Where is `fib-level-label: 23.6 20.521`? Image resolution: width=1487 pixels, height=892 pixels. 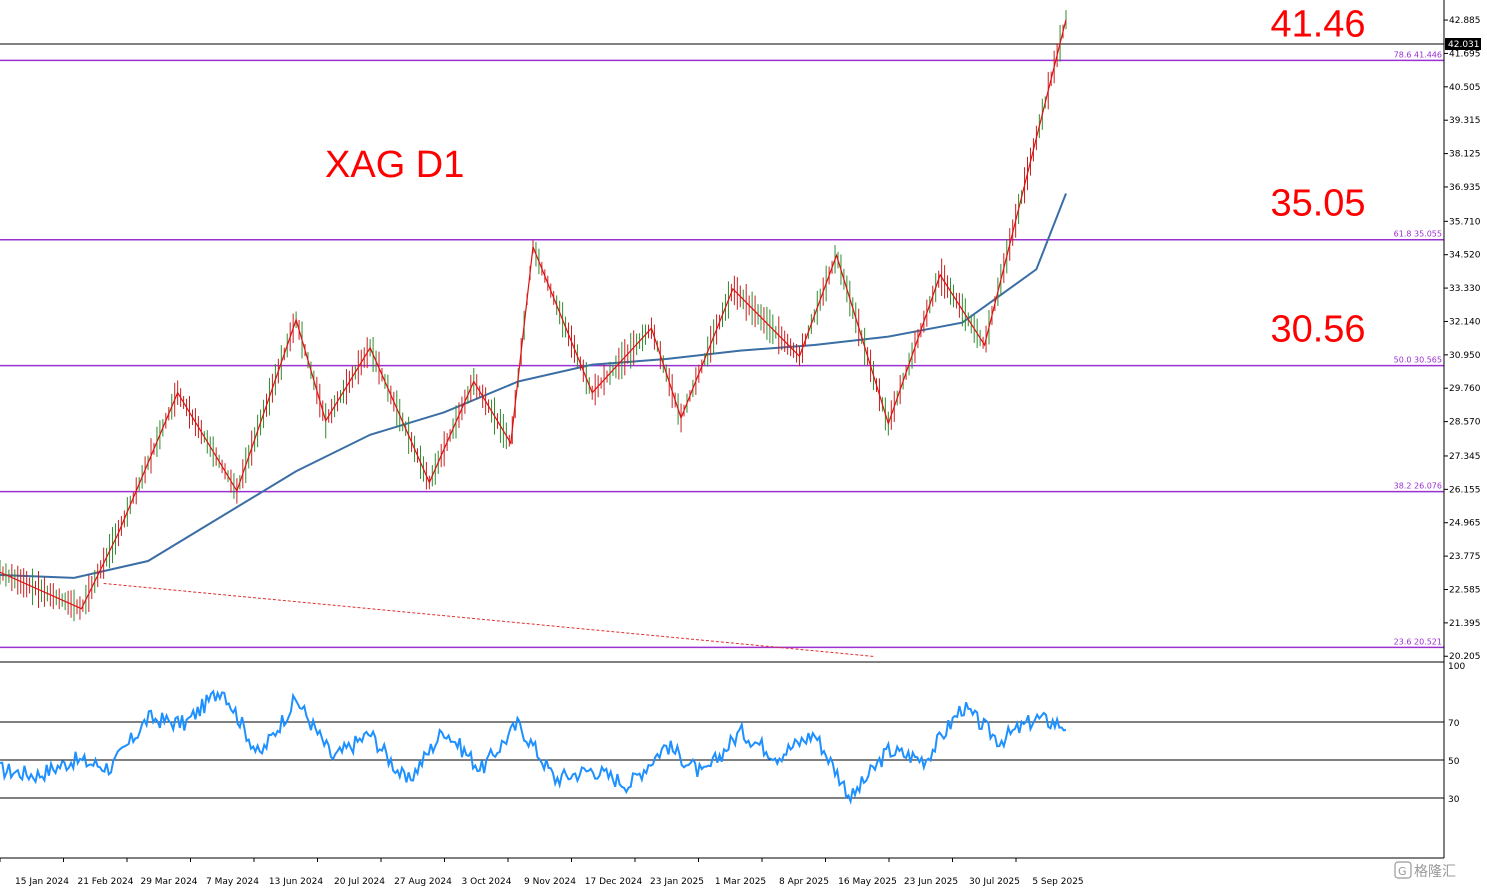
fib-level-label: 23.6 20.521 is located at coordinates (1418, 641).